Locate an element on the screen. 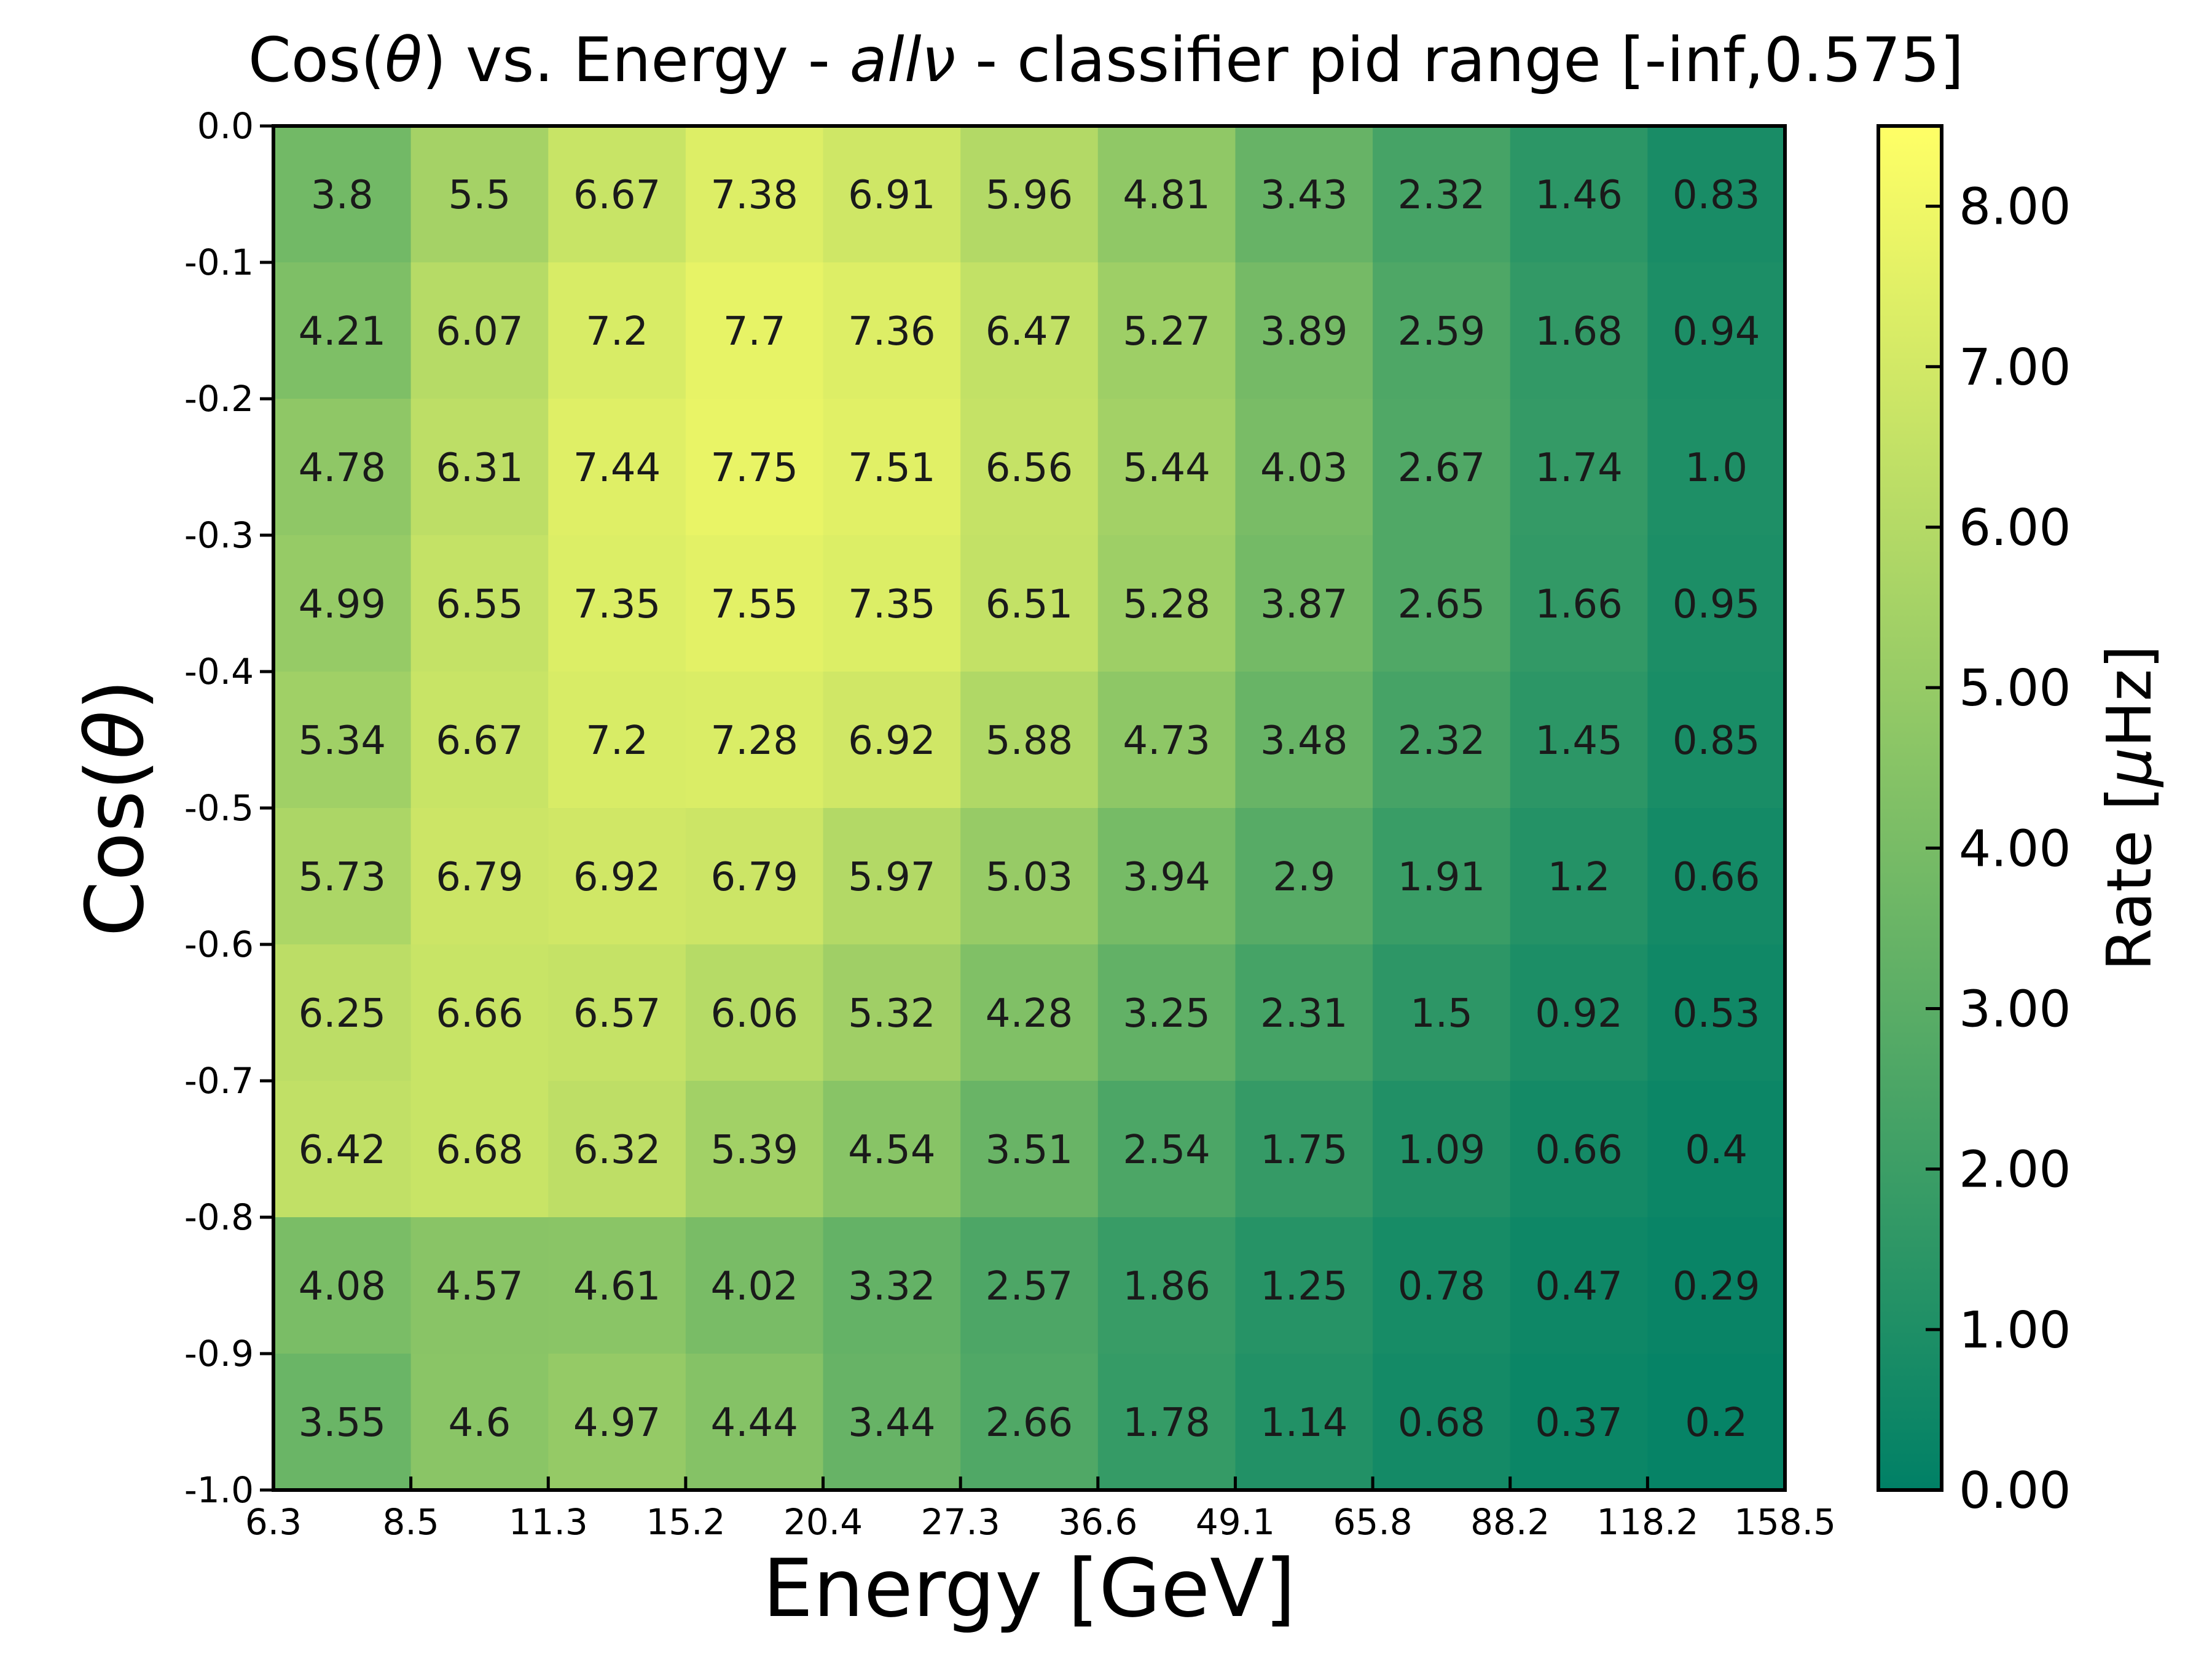 This screenshot has width=2212, height=1659. cell-value-label: 2.9 is located at coordinates (1304, 877).